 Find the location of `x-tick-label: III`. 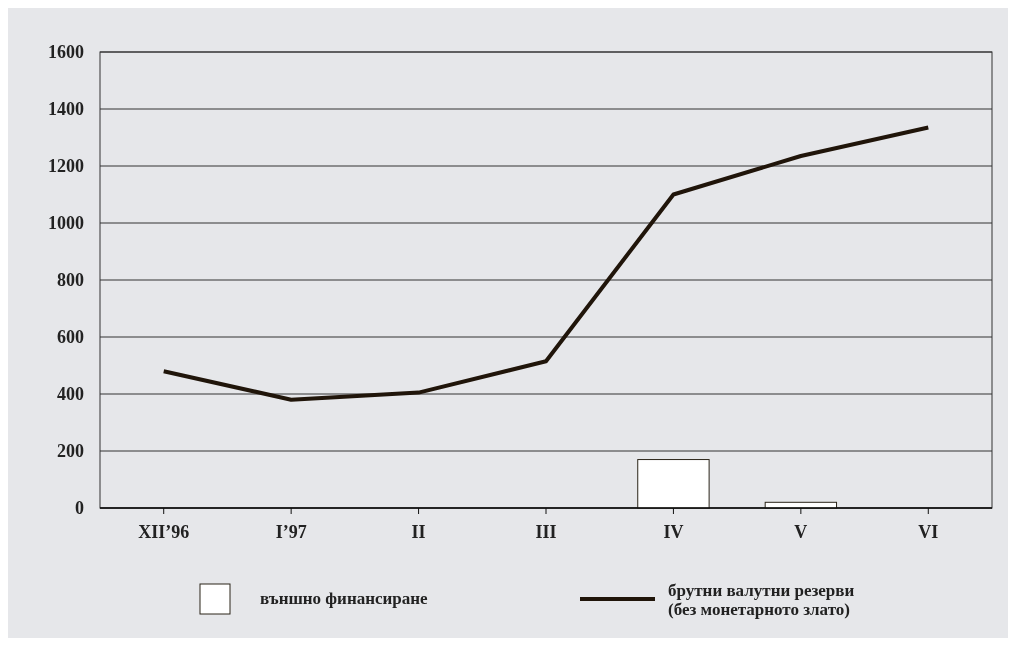

x-tick-label: III is located at coordinates (546, 532).